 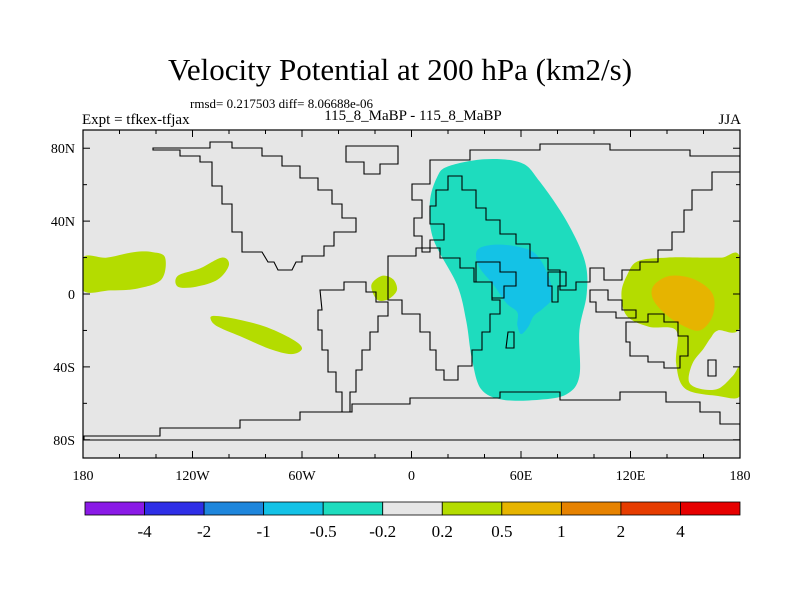 What do you see at coordinates (729, 120) in the screenshot?
I see `season-label: JJA` at bounding box center [729, 120].